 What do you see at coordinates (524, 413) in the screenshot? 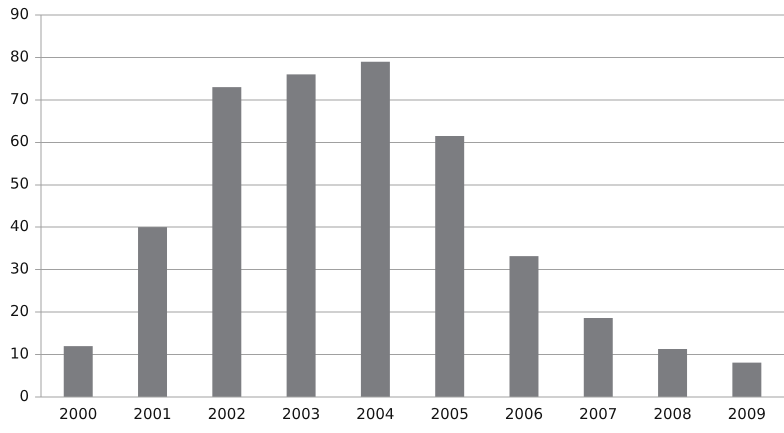
I see `x-tick-label: 2006` at bounding box center [524, 413].